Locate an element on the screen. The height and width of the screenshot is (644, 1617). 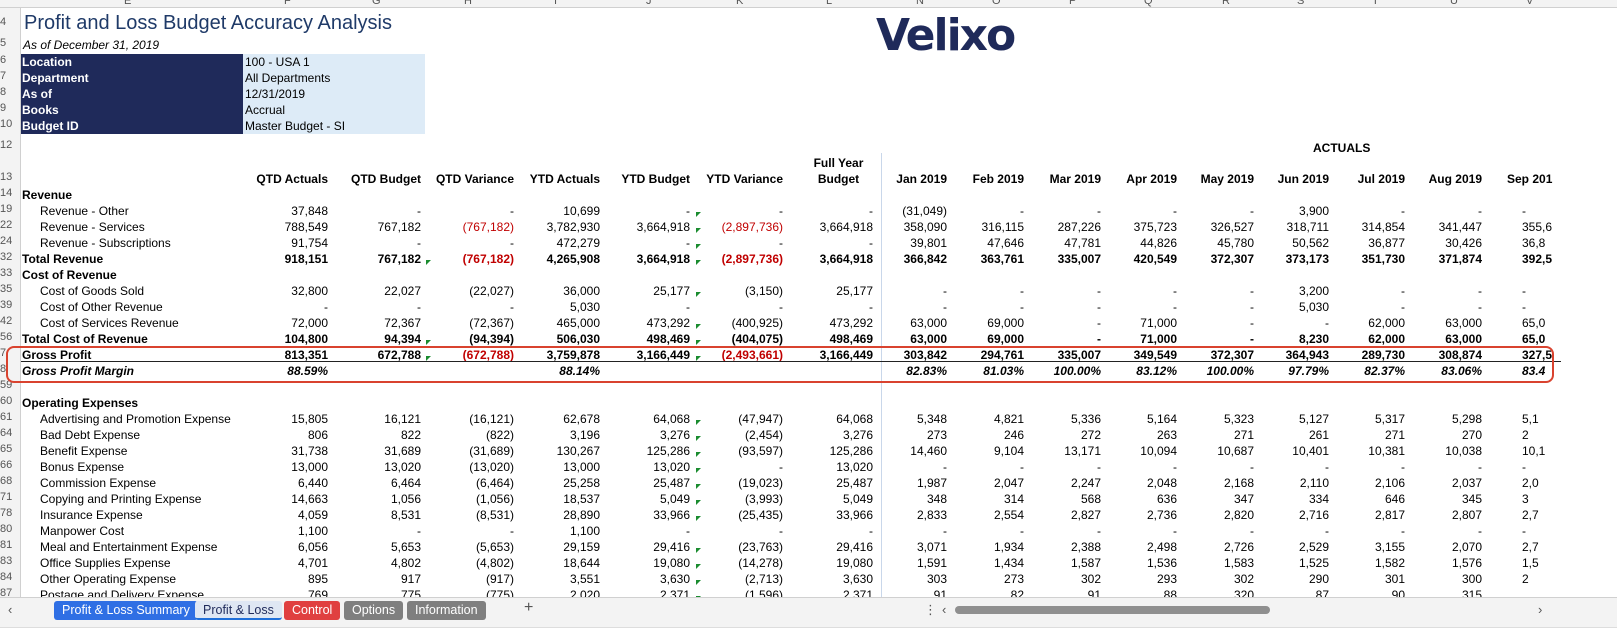
value-cell: 88.14% is located at coordinates (579, 371).